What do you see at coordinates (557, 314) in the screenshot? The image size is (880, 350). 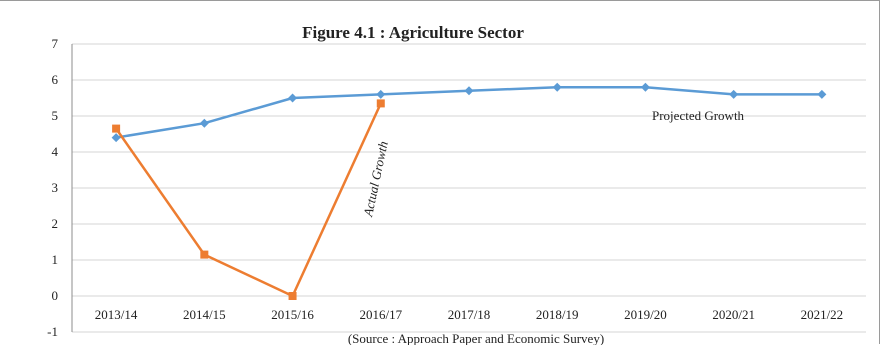 I see `x-tick-label: 2018/19` at bounding box center [557, 314].